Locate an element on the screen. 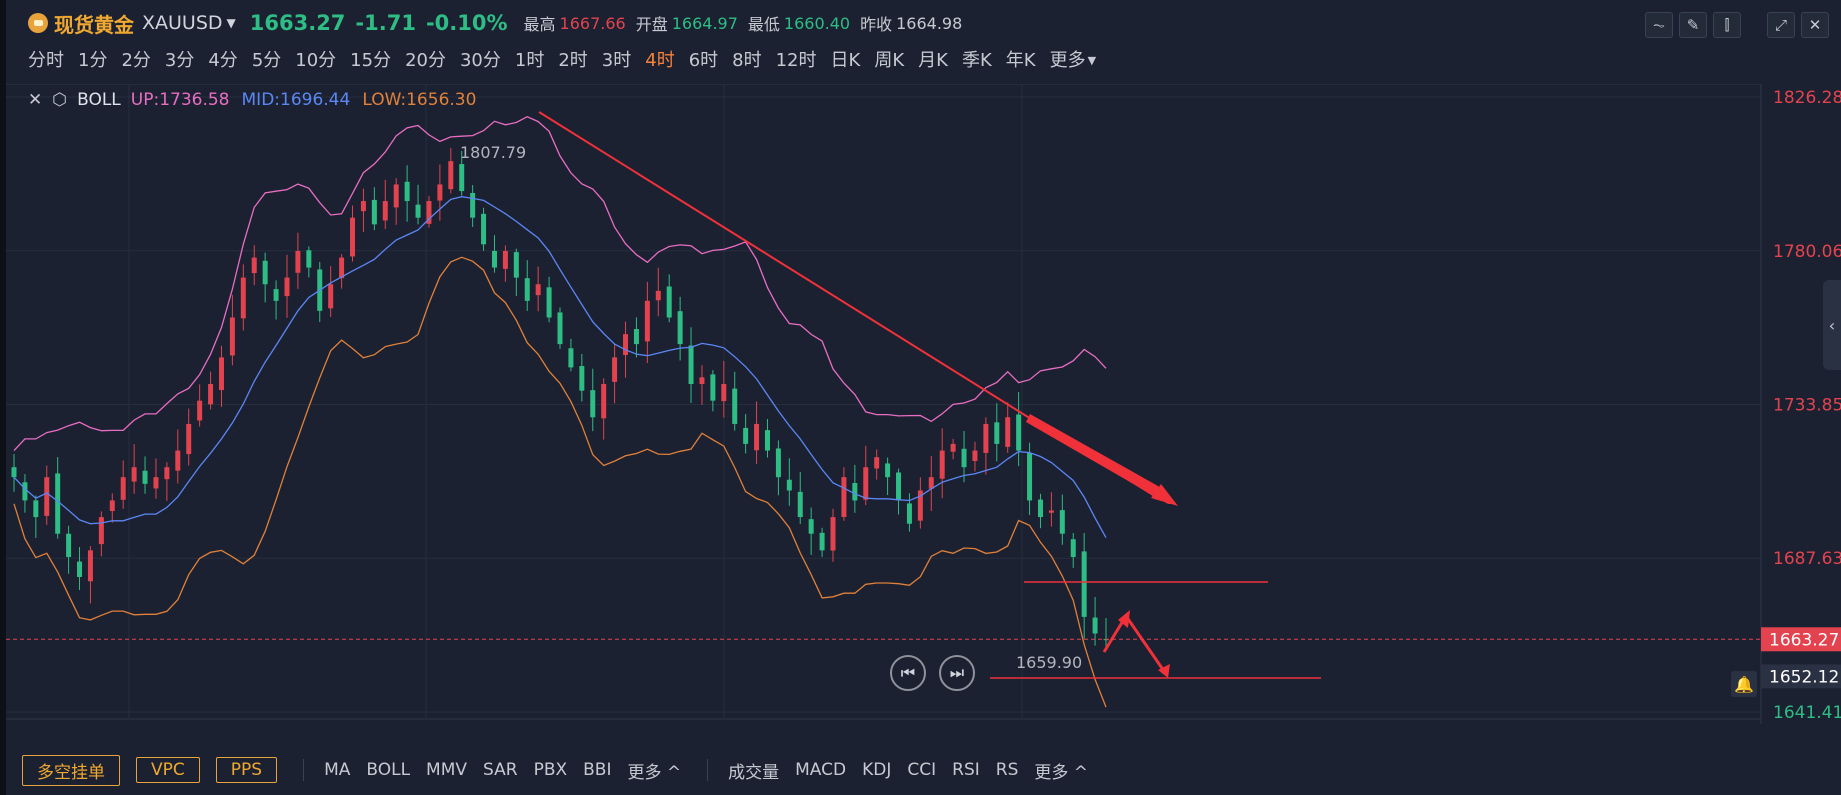  candlestick-icon: ⫿ is located at coordinates (1727, 25).